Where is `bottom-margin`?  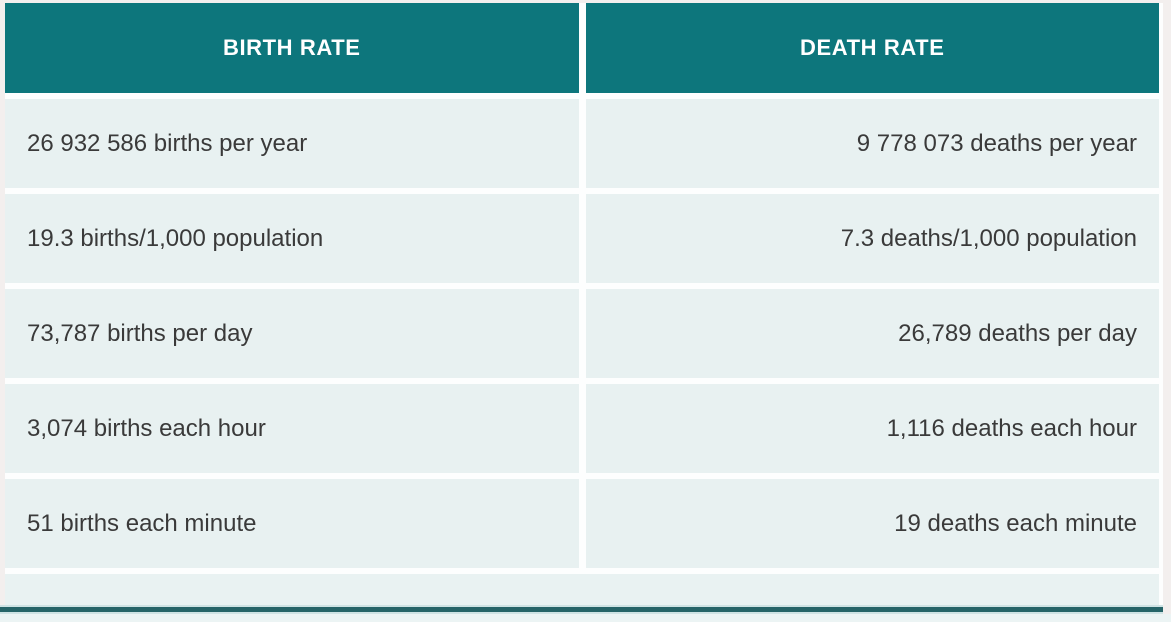 bottom-margin is located at coordinates (585, 618).